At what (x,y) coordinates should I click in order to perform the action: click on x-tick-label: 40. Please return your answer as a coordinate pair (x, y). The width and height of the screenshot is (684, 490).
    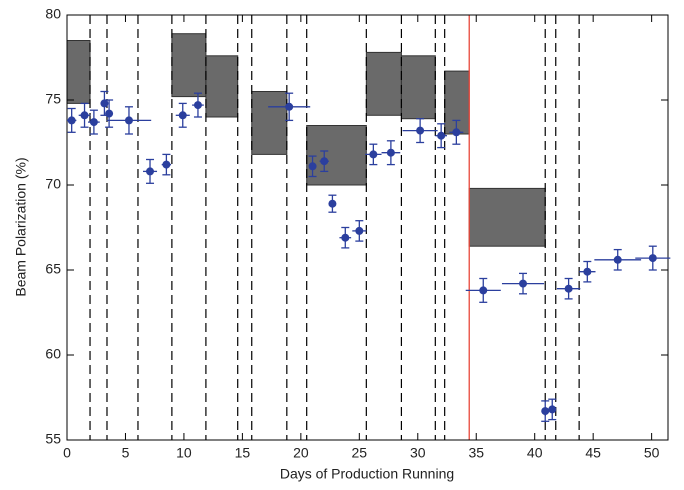
    Looking at the image, I should click on (535, 453).